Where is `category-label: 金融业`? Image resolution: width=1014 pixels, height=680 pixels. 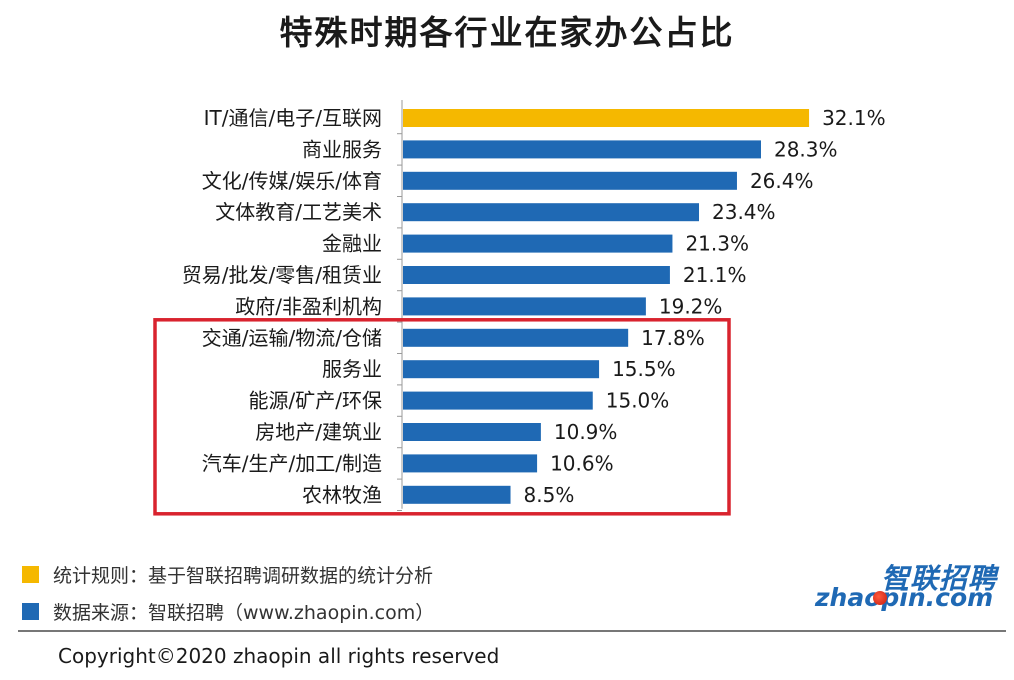
category-label: 金融业 is located at coordinates (352, 244).